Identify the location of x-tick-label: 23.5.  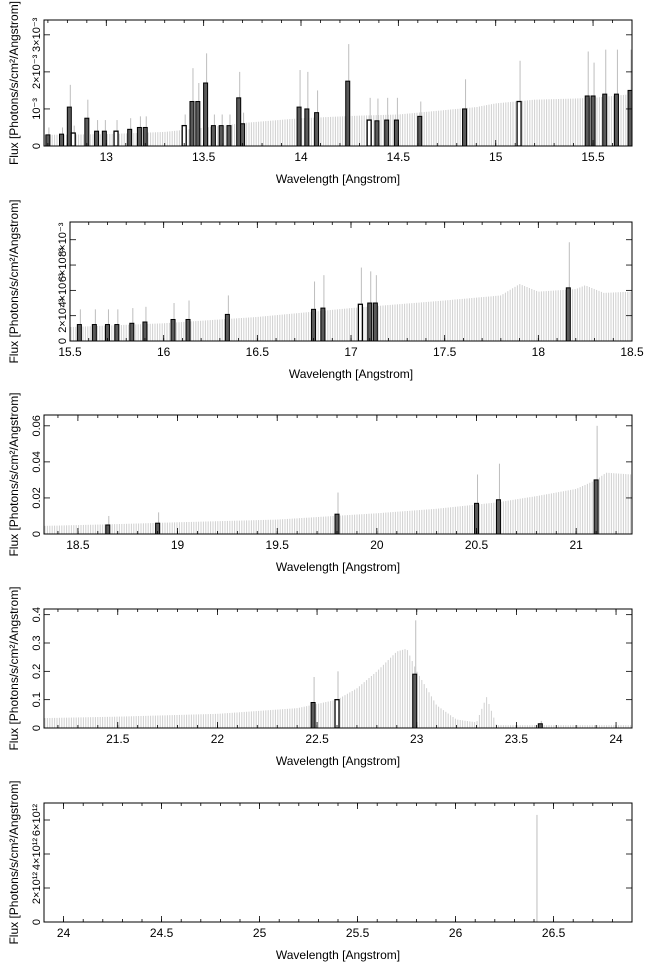
(517, 739).